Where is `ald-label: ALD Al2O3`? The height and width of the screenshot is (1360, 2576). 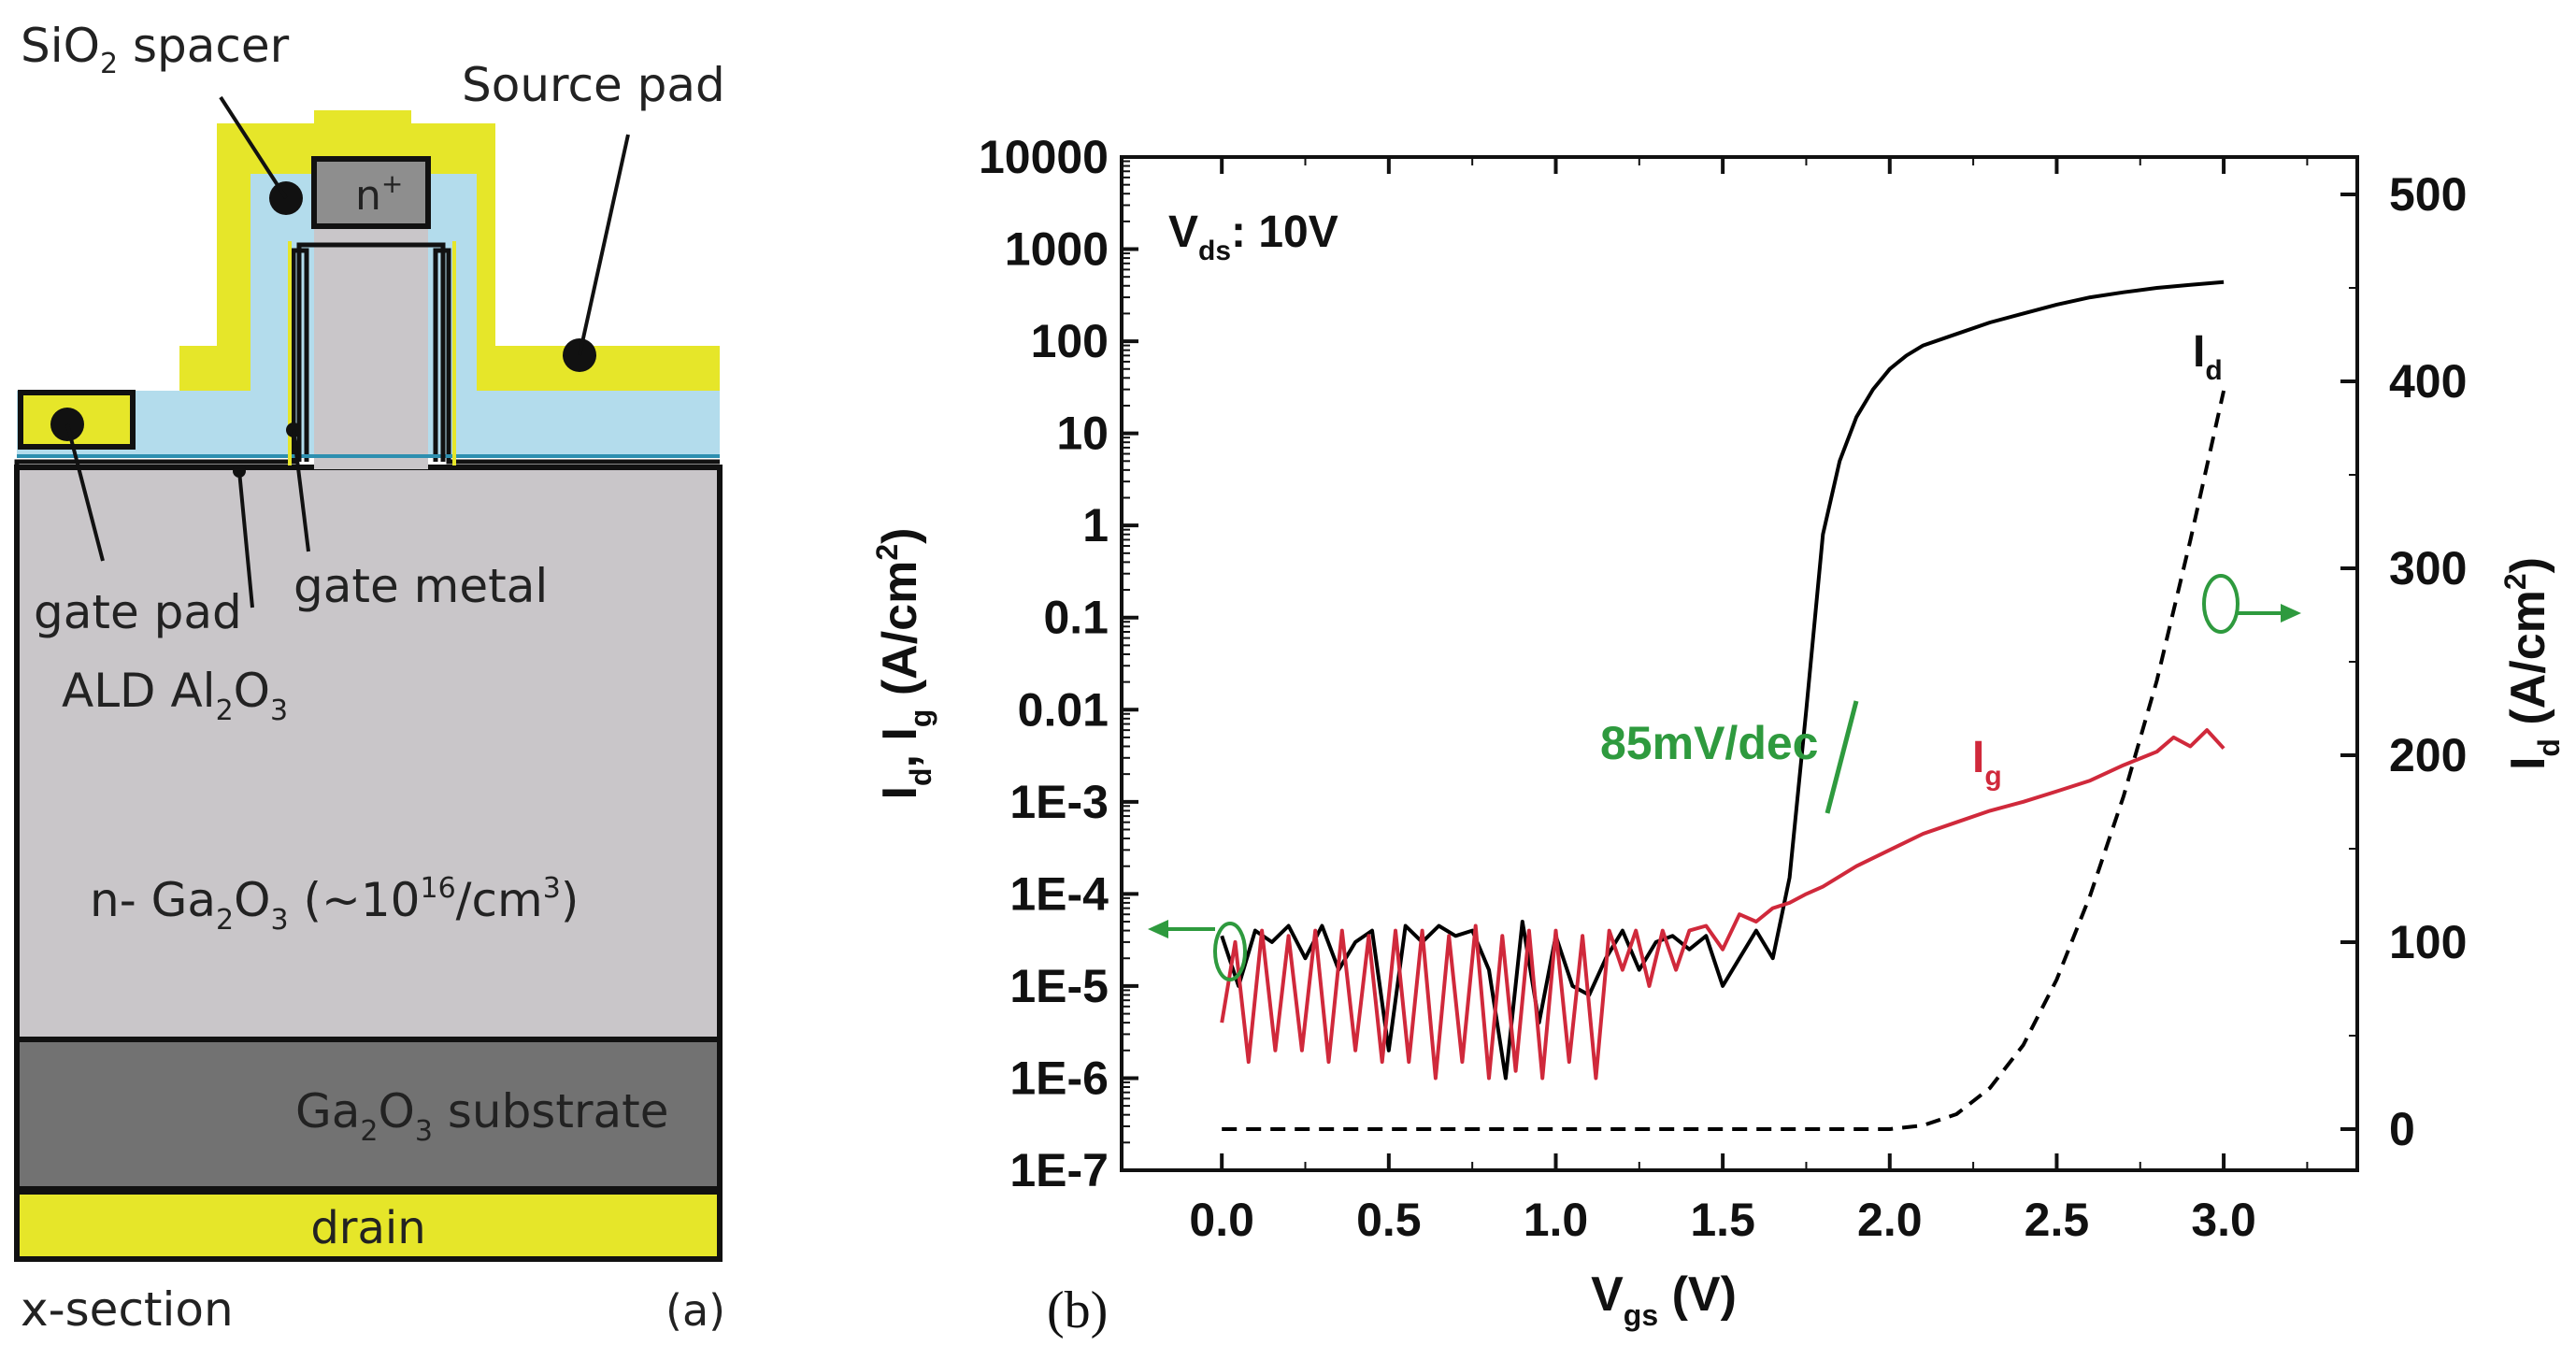 ald-label: ALD Al2O3 is located at coordinates (175, 695).